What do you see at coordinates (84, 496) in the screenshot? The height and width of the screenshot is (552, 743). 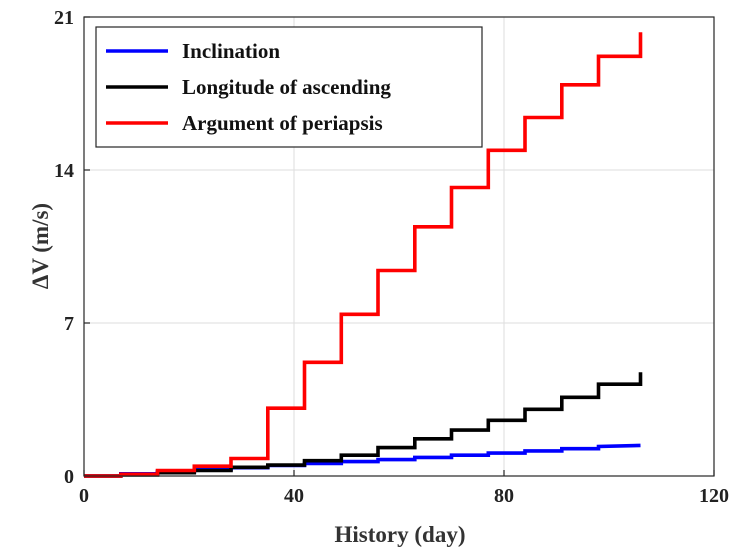 I see `x-tick-label: 0` at bounding box center [84, 496].